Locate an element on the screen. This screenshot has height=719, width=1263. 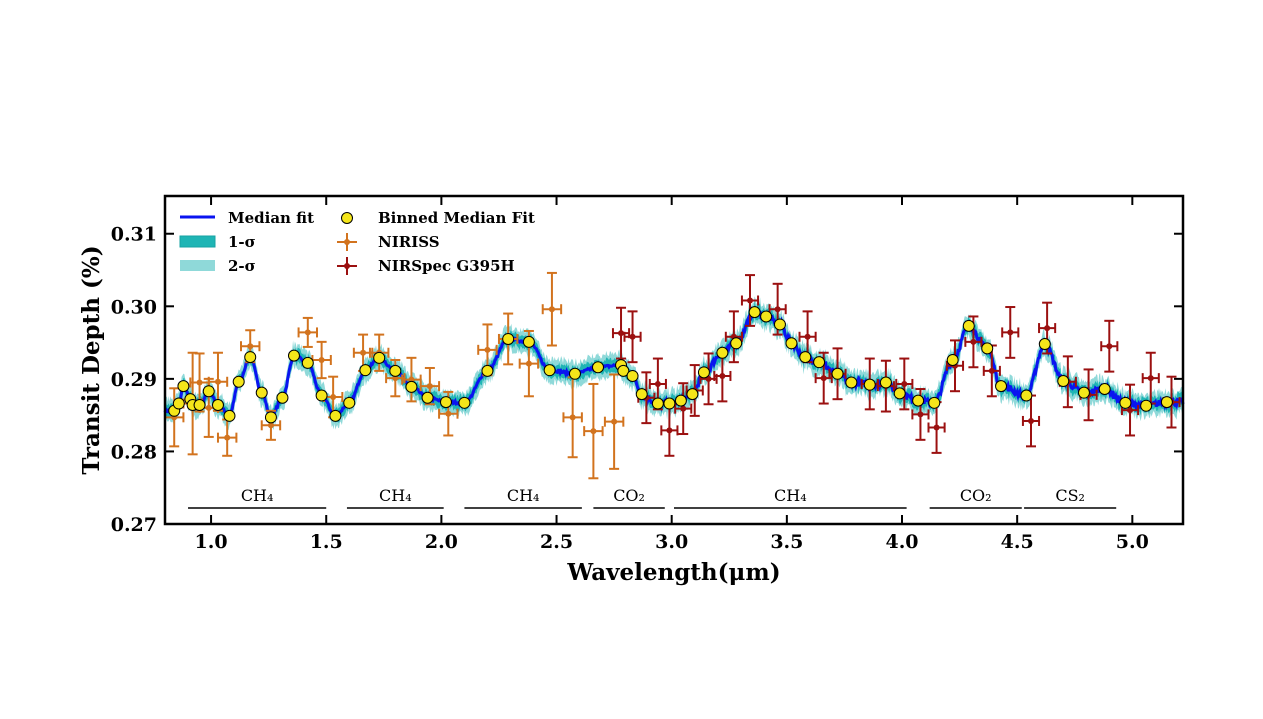
legend-label-binned: Binned Median Fit is located at coordinates (456, 218).